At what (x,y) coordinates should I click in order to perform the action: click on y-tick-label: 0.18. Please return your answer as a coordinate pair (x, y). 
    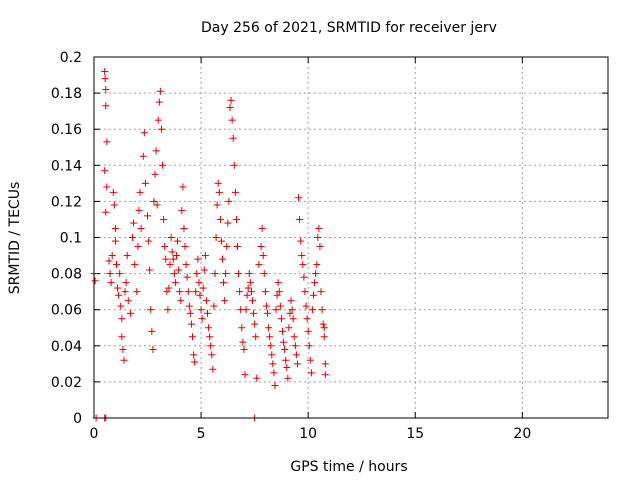
    Looking at the image, I should click on (66, 94).